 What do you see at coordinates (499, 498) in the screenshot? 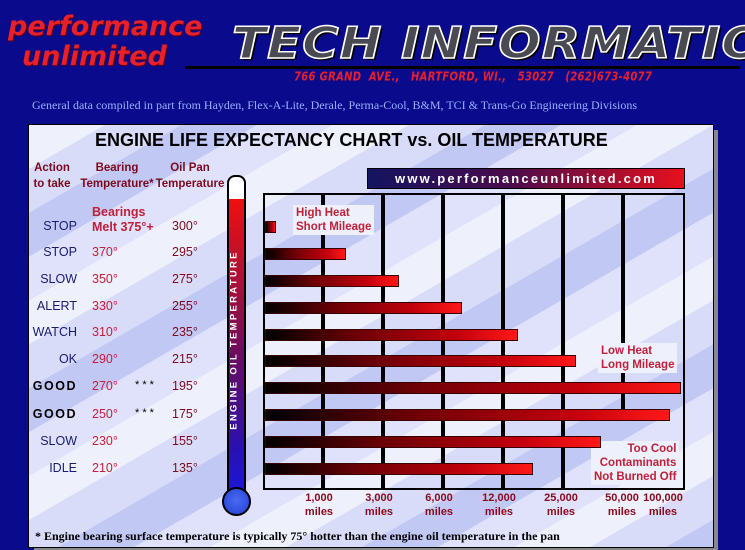
I see `x-tick-value: 12,000` at bounding box center [499, 498].